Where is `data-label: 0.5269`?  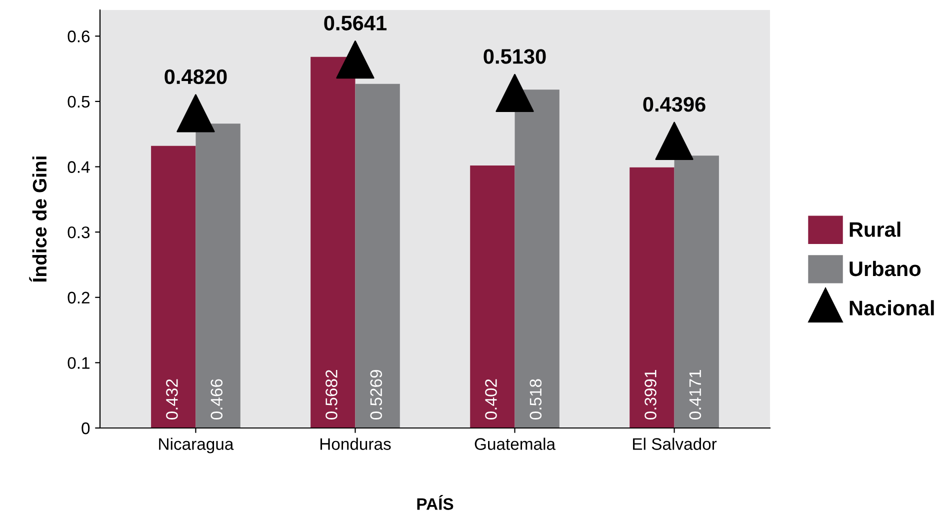
data-label: 0.5269 is located at coordinates (376, 395).